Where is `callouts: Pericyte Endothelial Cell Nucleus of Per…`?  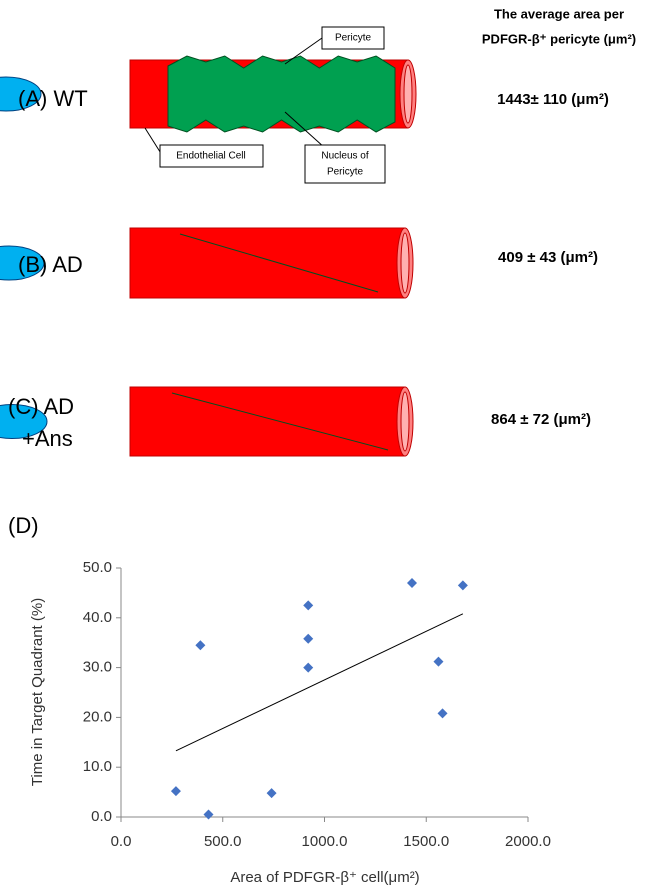 callouts: Pericyte Endothelial Cell Nucleus of Per… is located at coordinates (265, 105).